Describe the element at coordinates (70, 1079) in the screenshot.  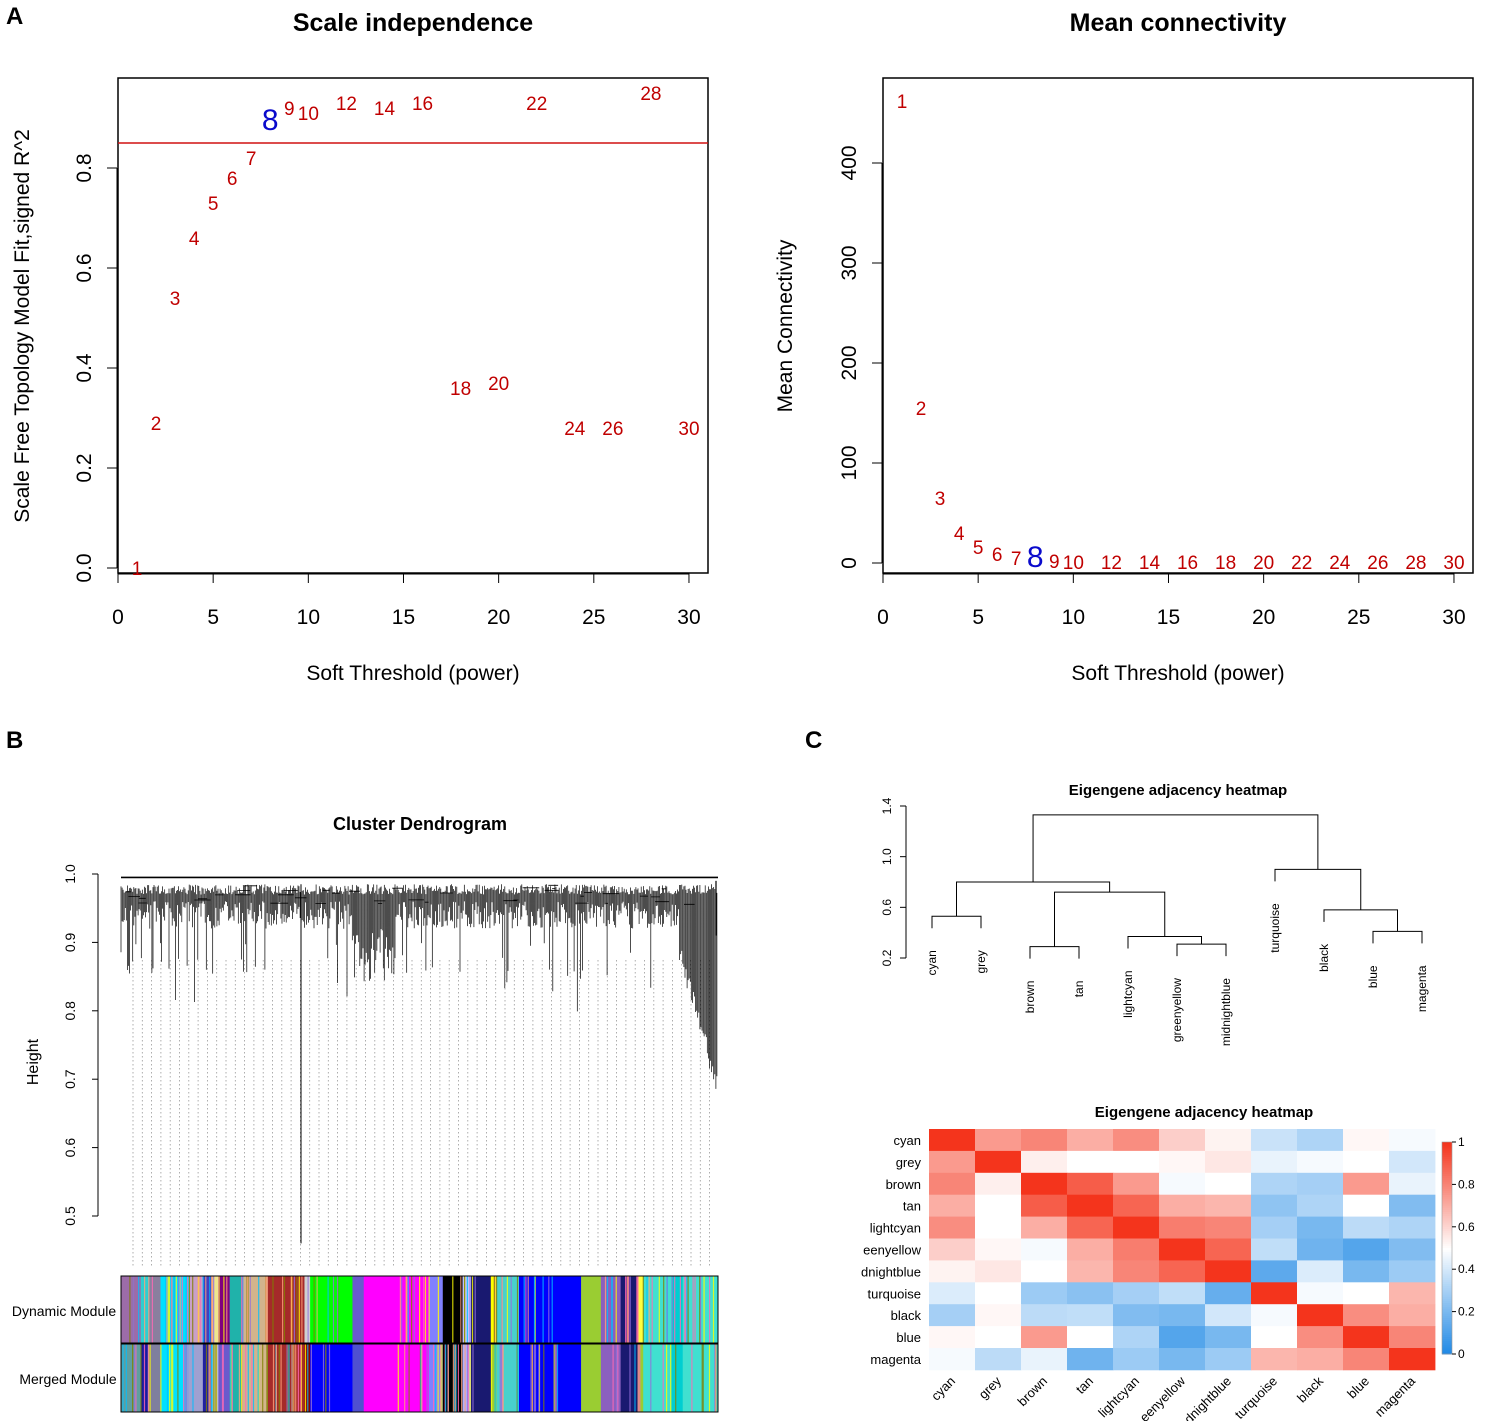
I see `y-tick-label: 0.7` at that location.